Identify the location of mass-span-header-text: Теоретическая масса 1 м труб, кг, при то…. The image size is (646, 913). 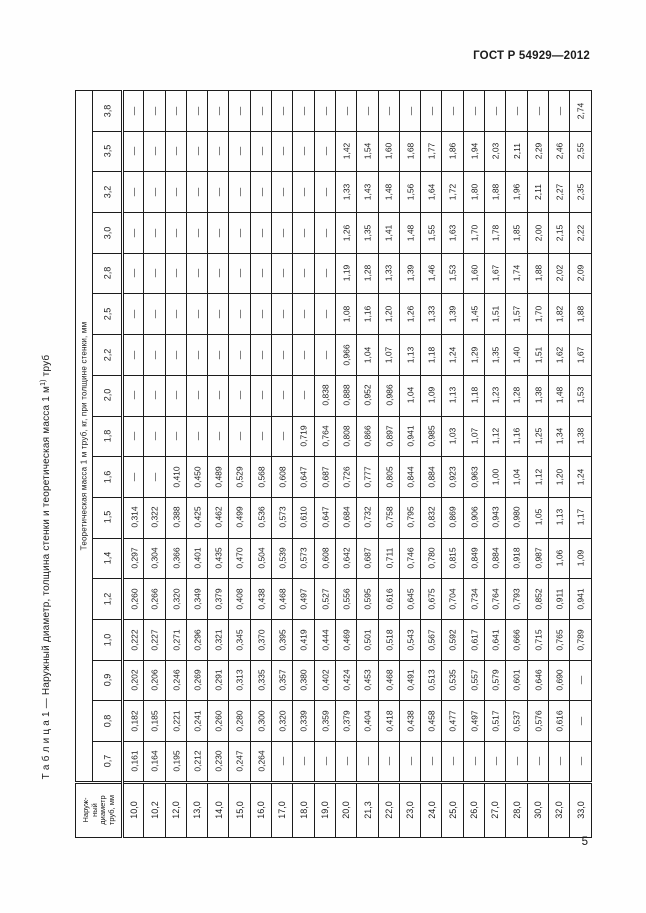
(84, 436).